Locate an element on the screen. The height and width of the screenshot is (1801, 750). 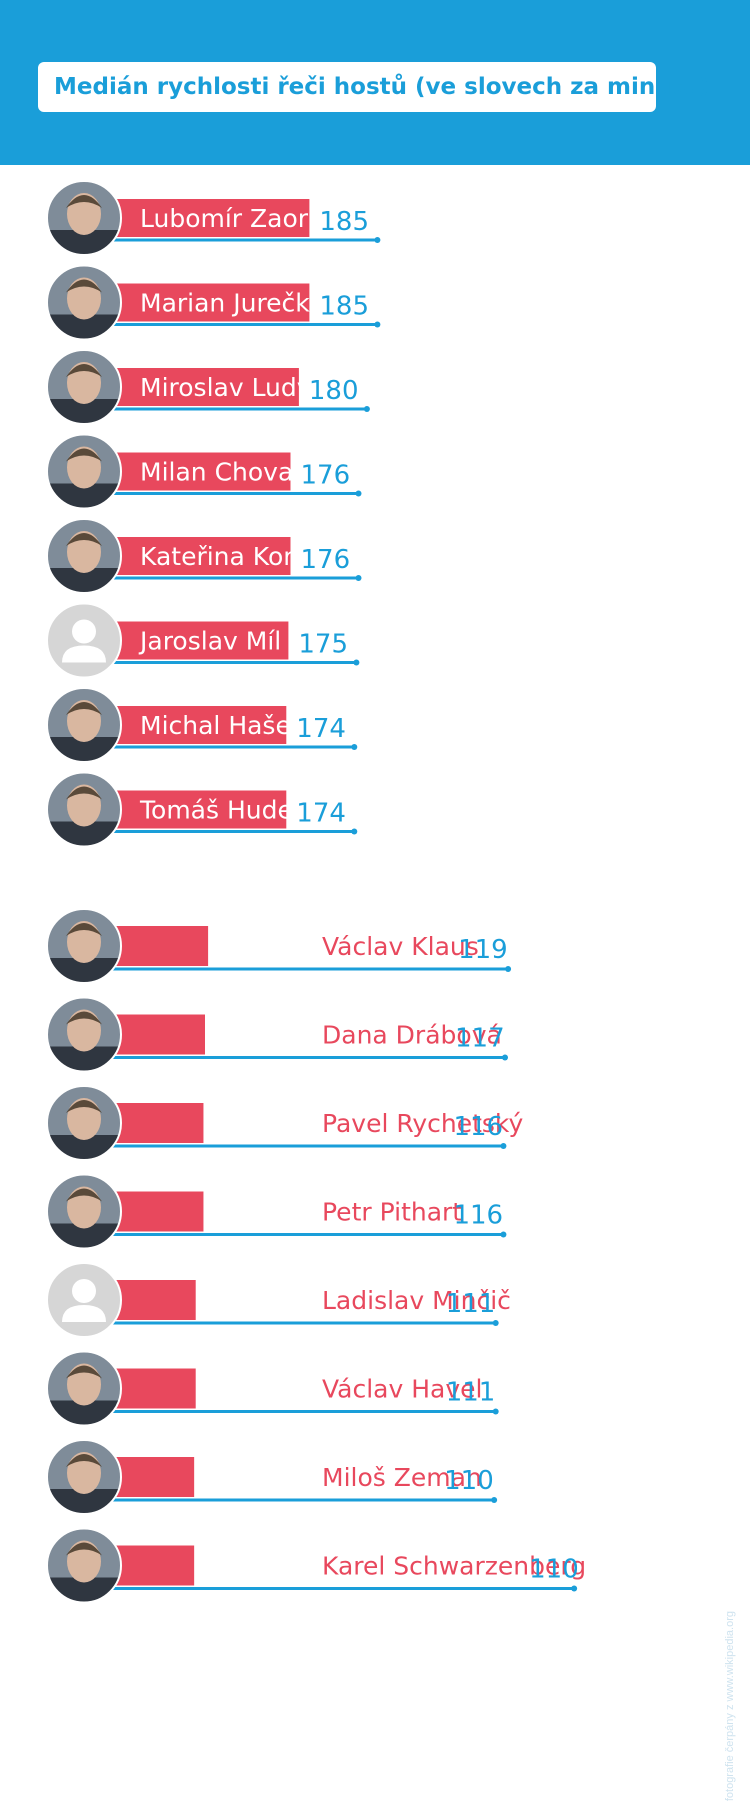
person-name-label: Pavel Rychetský is located at coordinates (423, 1123).